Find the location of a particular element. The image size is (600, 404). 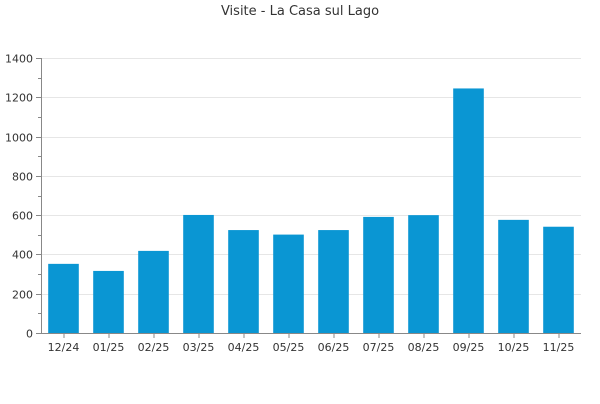

x-tick-label: 04/25 is located at coordinates (244, 347).